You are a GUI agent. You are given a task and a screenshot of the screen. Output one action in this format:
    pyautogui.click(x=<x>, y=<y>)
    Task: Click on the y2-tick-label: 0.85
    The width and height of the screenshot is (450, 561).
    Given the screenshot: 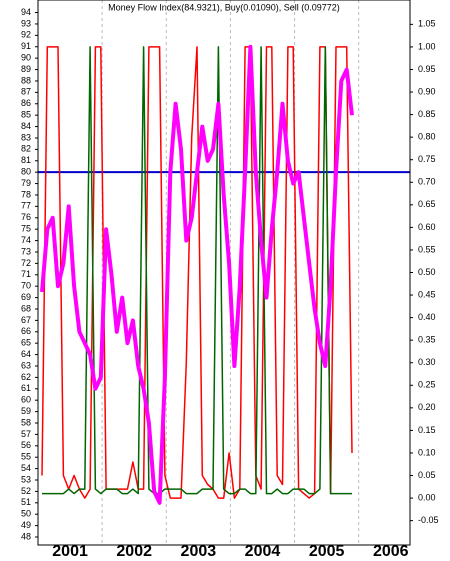 What is the action you would take?
    pyautogui.click(x=427, y=114)
    